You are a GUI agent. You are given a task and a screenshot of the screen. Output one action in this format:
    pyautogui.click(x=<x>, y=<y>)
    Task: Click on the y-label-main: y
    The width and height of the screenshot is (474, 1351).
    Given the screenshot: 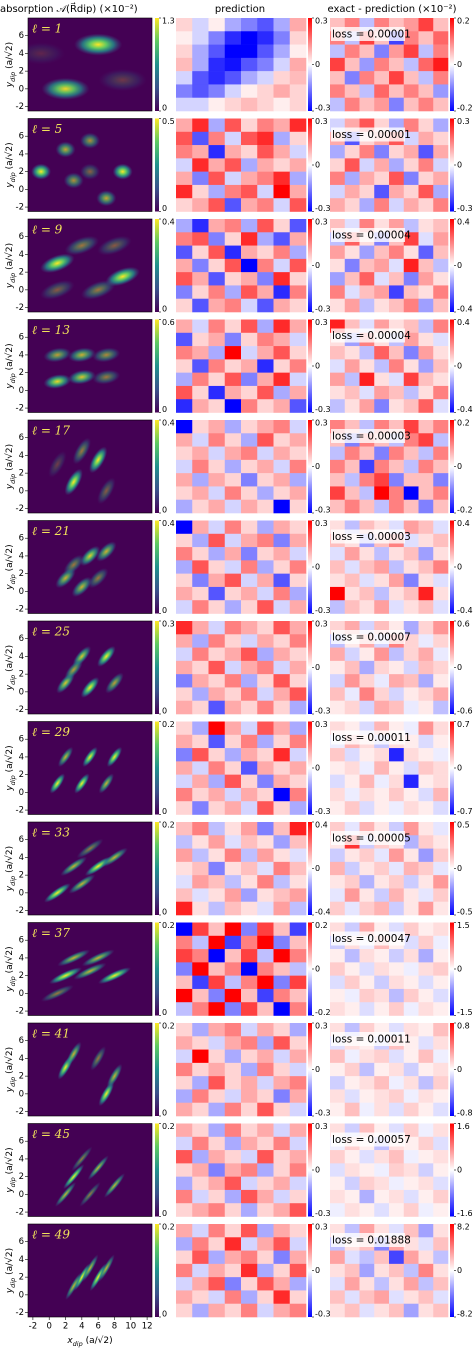 What is the action you would take?
    pyautogui.click(x=10, y=386)
    